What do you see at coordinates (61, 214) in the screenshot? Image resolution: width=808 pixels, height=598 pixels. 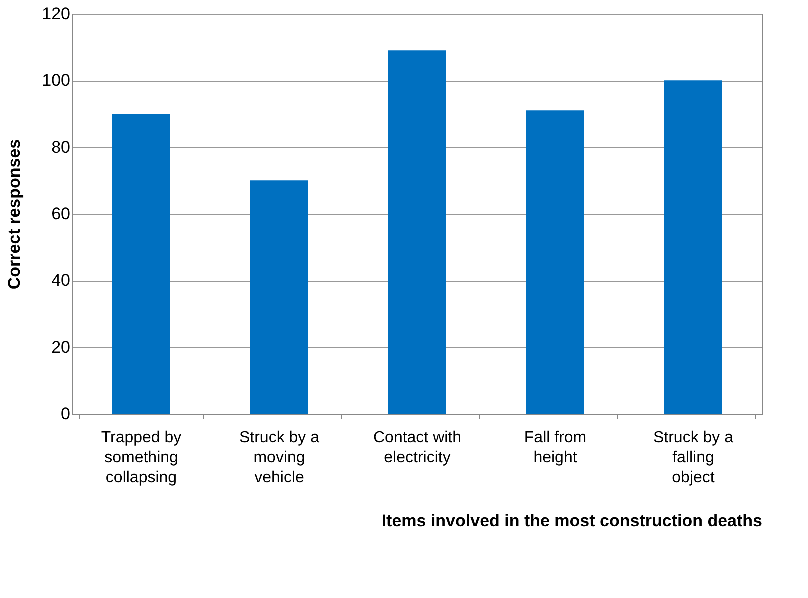 I see `y-tick-label: 60` at bounding box center [61, 214].